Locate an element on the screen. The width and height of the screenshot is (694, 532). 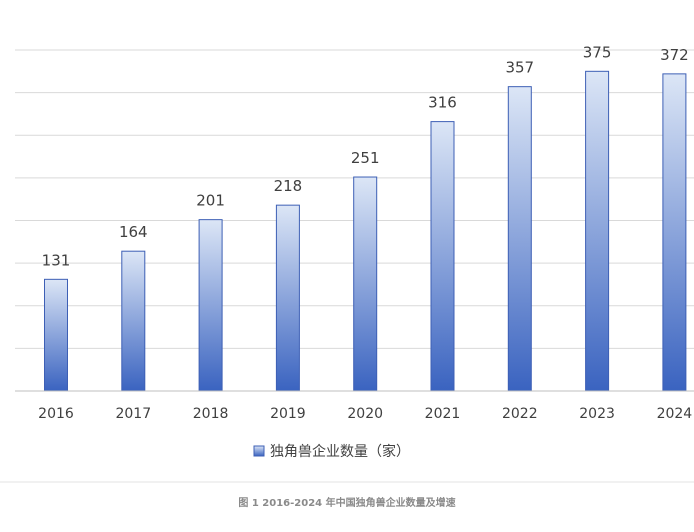
data-label-2018: 201 is located at coordinates (210, 201).